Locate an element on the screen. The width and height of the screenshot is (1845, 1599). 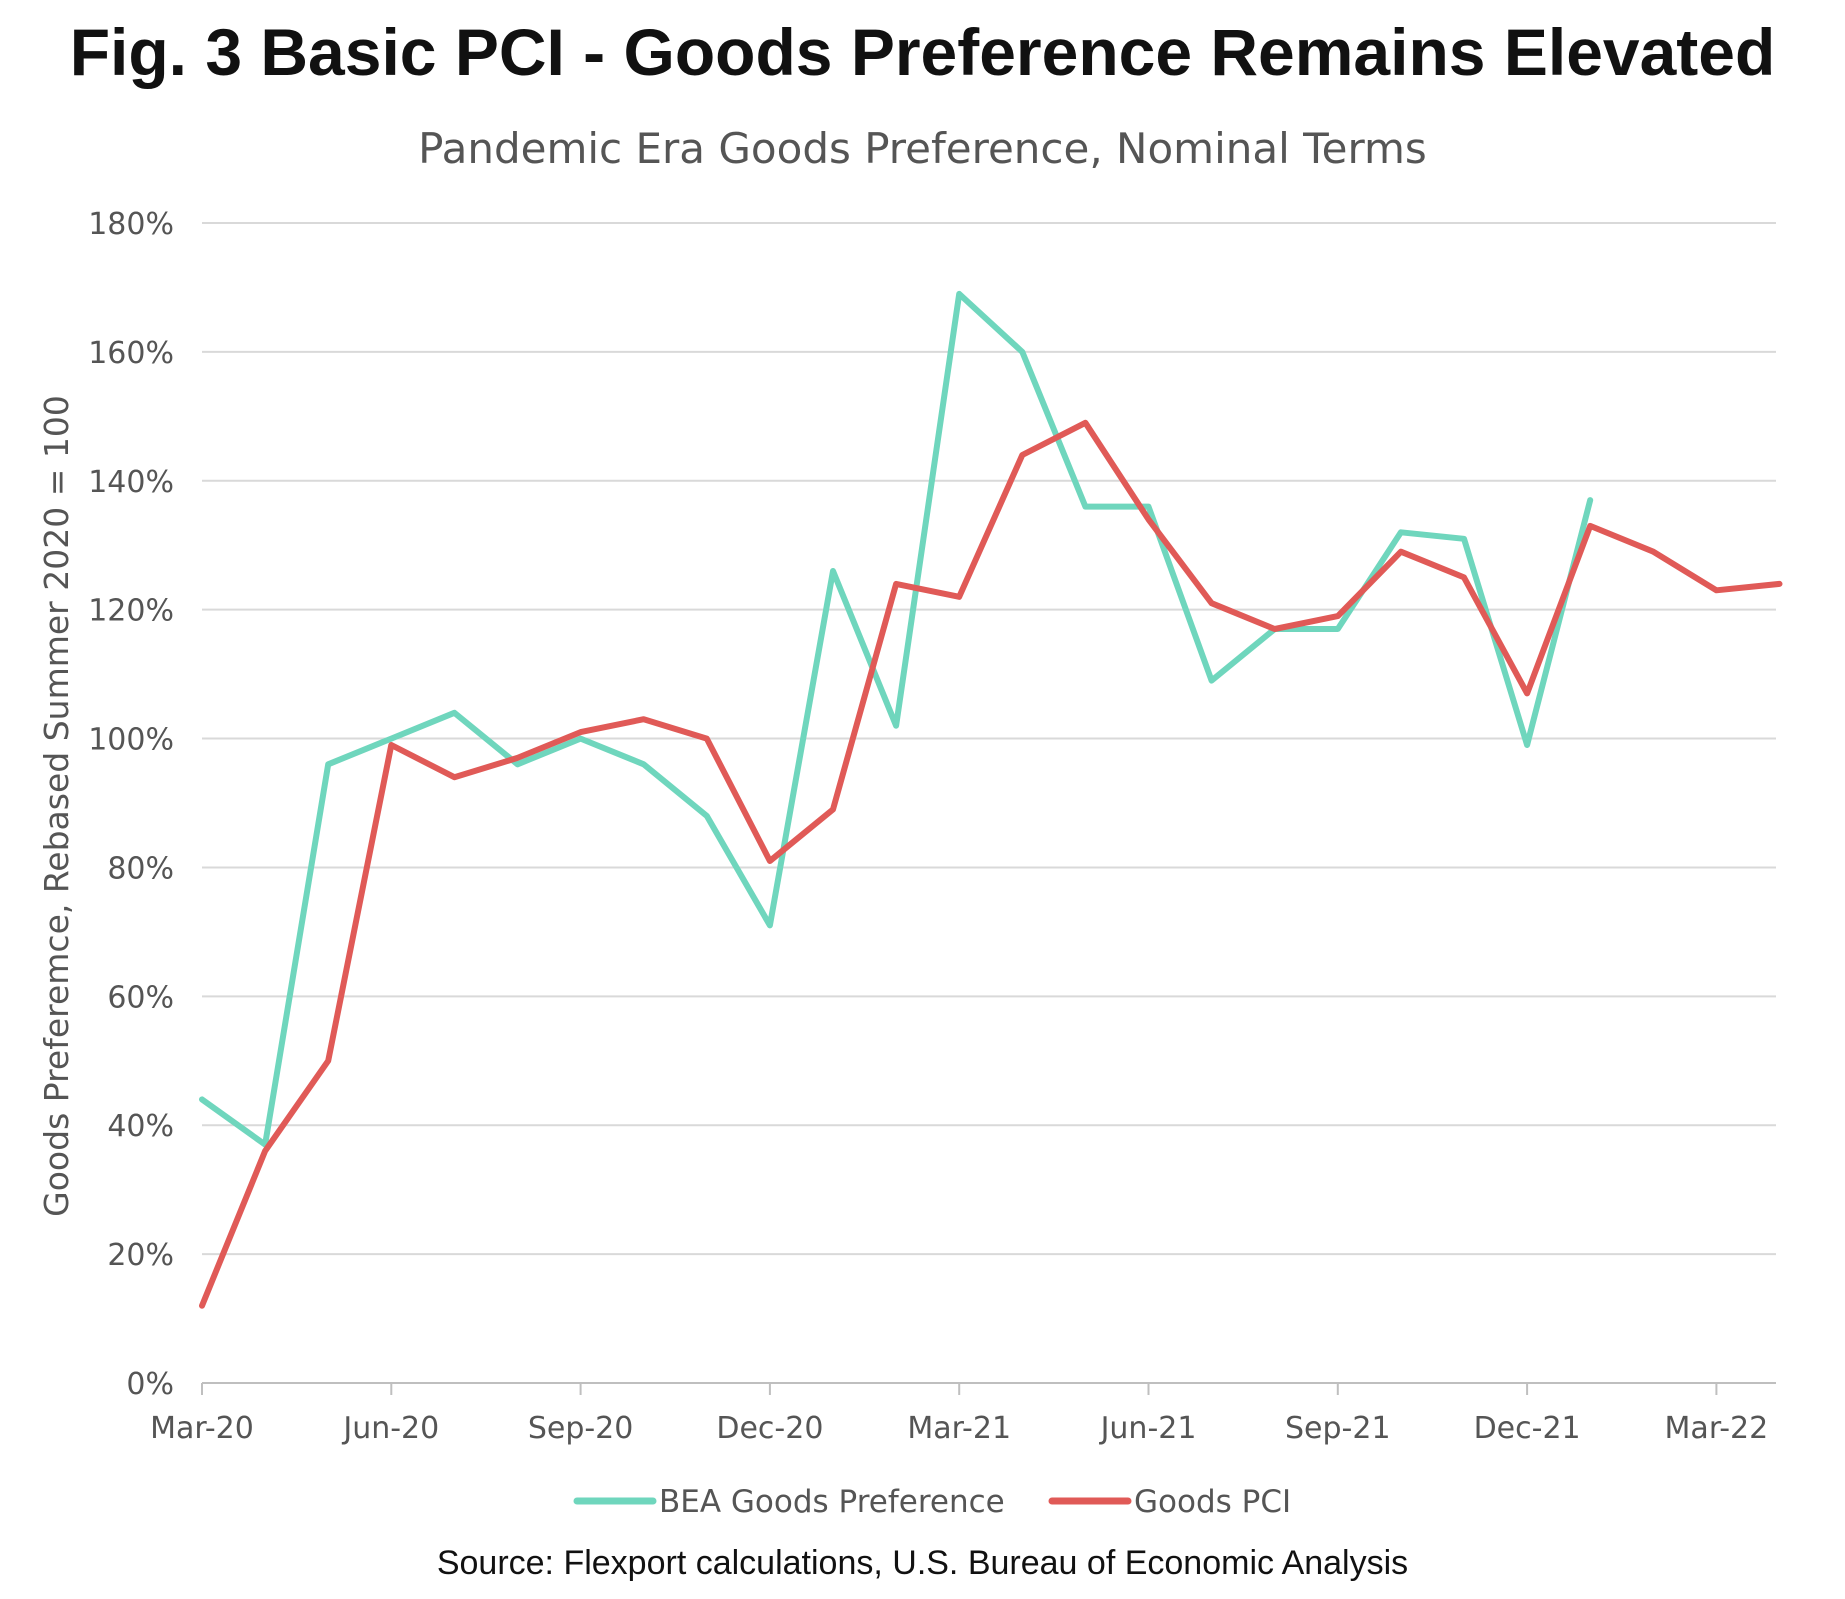
x-tick-label: Mar-20 is located at coordinates (202, 1428).